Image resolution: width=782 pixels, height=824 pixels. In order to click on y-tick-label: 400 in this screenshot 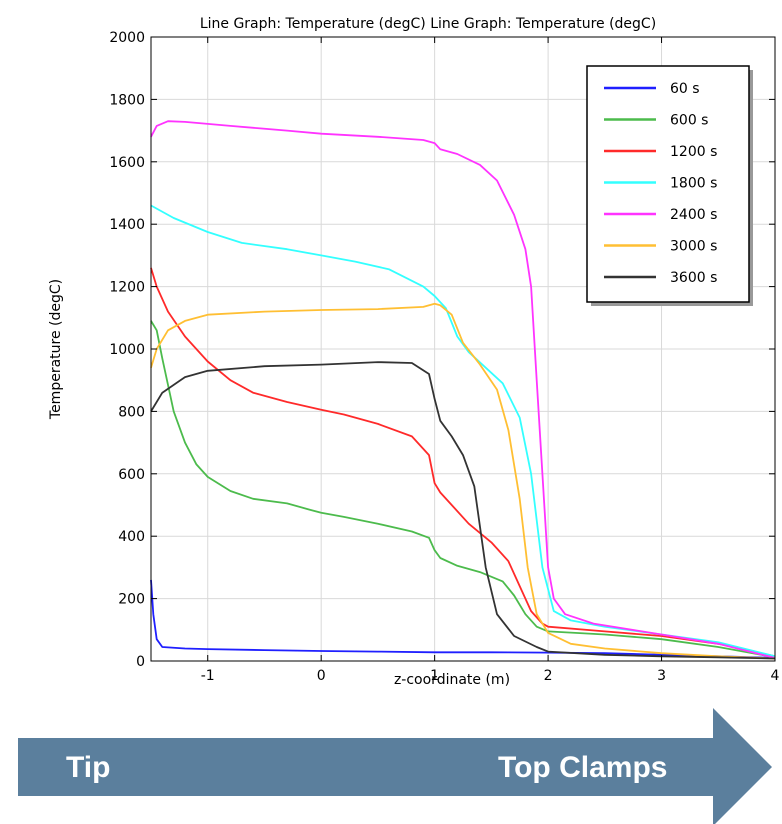, I will do `click(131, 537)`.